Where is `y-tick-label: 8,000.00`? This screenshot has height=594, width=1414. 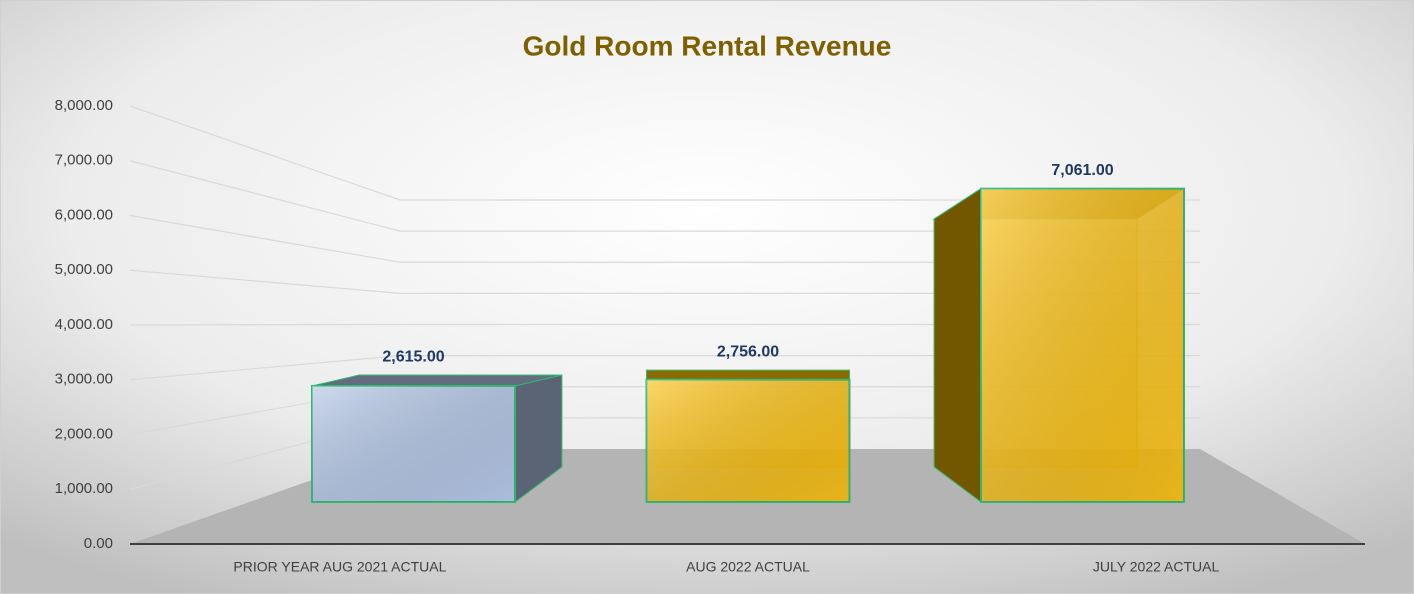 y-tick-label: 8,000.00 is located at coordinates (84, 105).